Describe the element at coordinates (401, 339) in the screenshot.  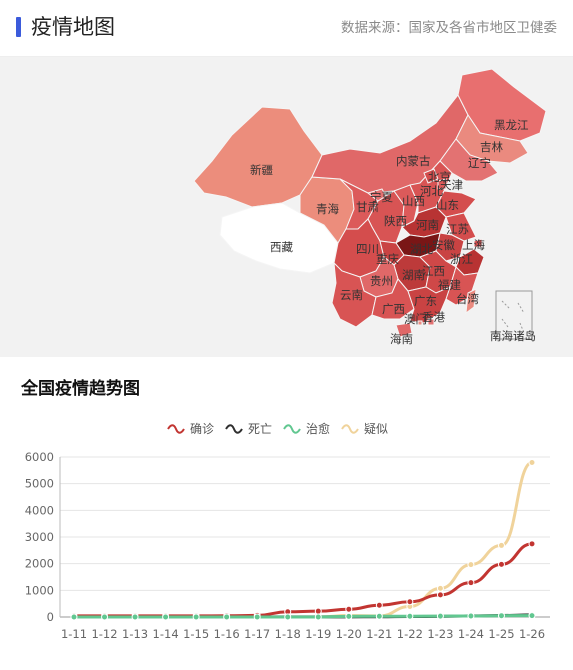
I see `province-label: 海南` at that location.